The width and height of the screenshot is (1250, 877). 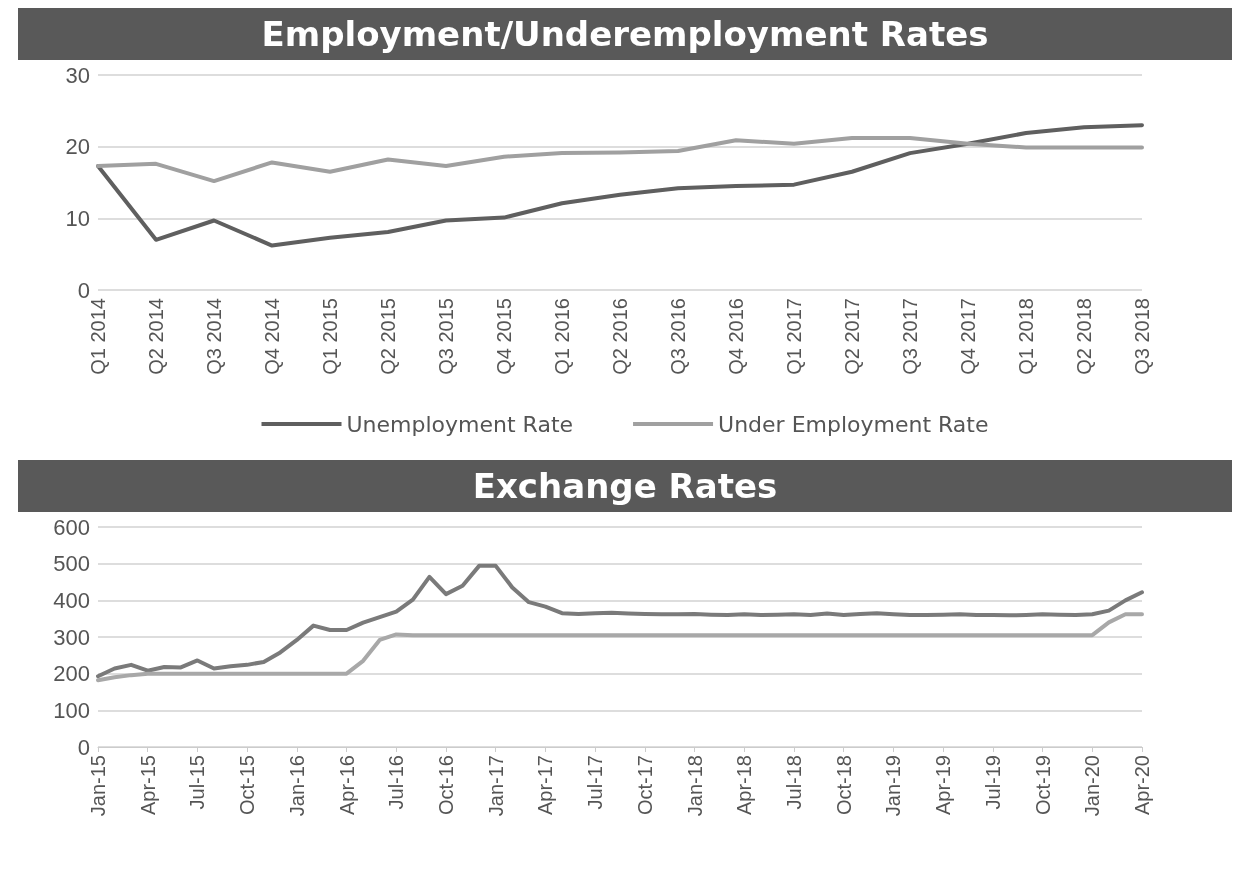 What do you see at coordinates (156, 336) in the screenshot?
I see `x-tick-label: Q2 2014` at bounding box center [156, 336].